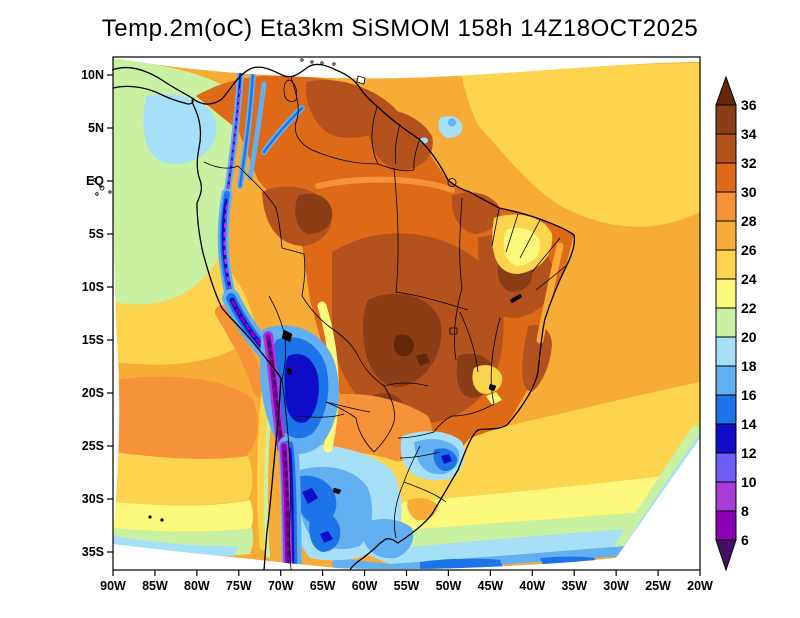 The height and width of the screenshot is (618, 800). What do you see at coordinates (749, 366) in the screenshot?
I see `colorbar-label: 18` at bounding box center [749, 366].